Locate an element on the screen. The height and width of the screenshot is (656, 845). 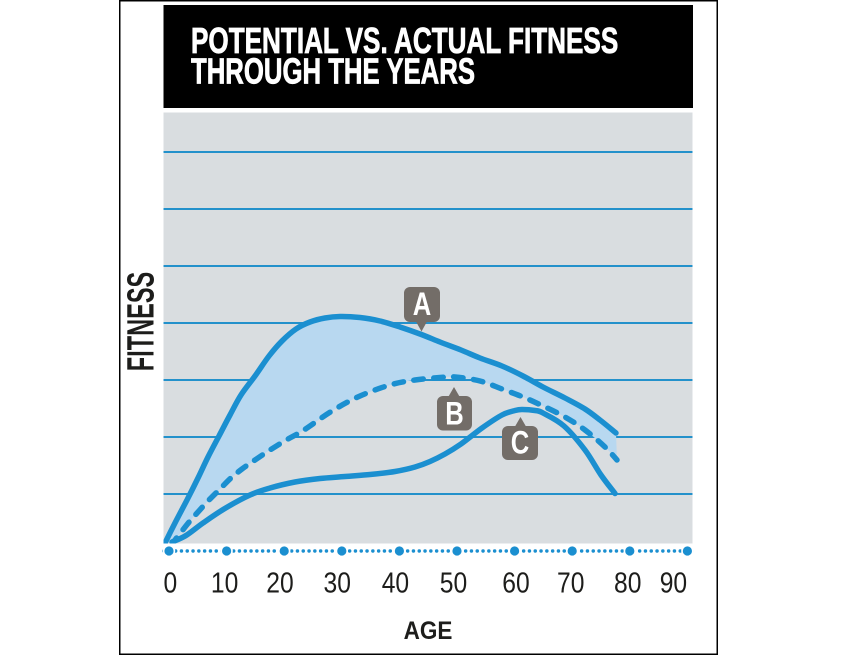
svg-text: THROUGH THE YEARS is located at coordinates (333, 71).